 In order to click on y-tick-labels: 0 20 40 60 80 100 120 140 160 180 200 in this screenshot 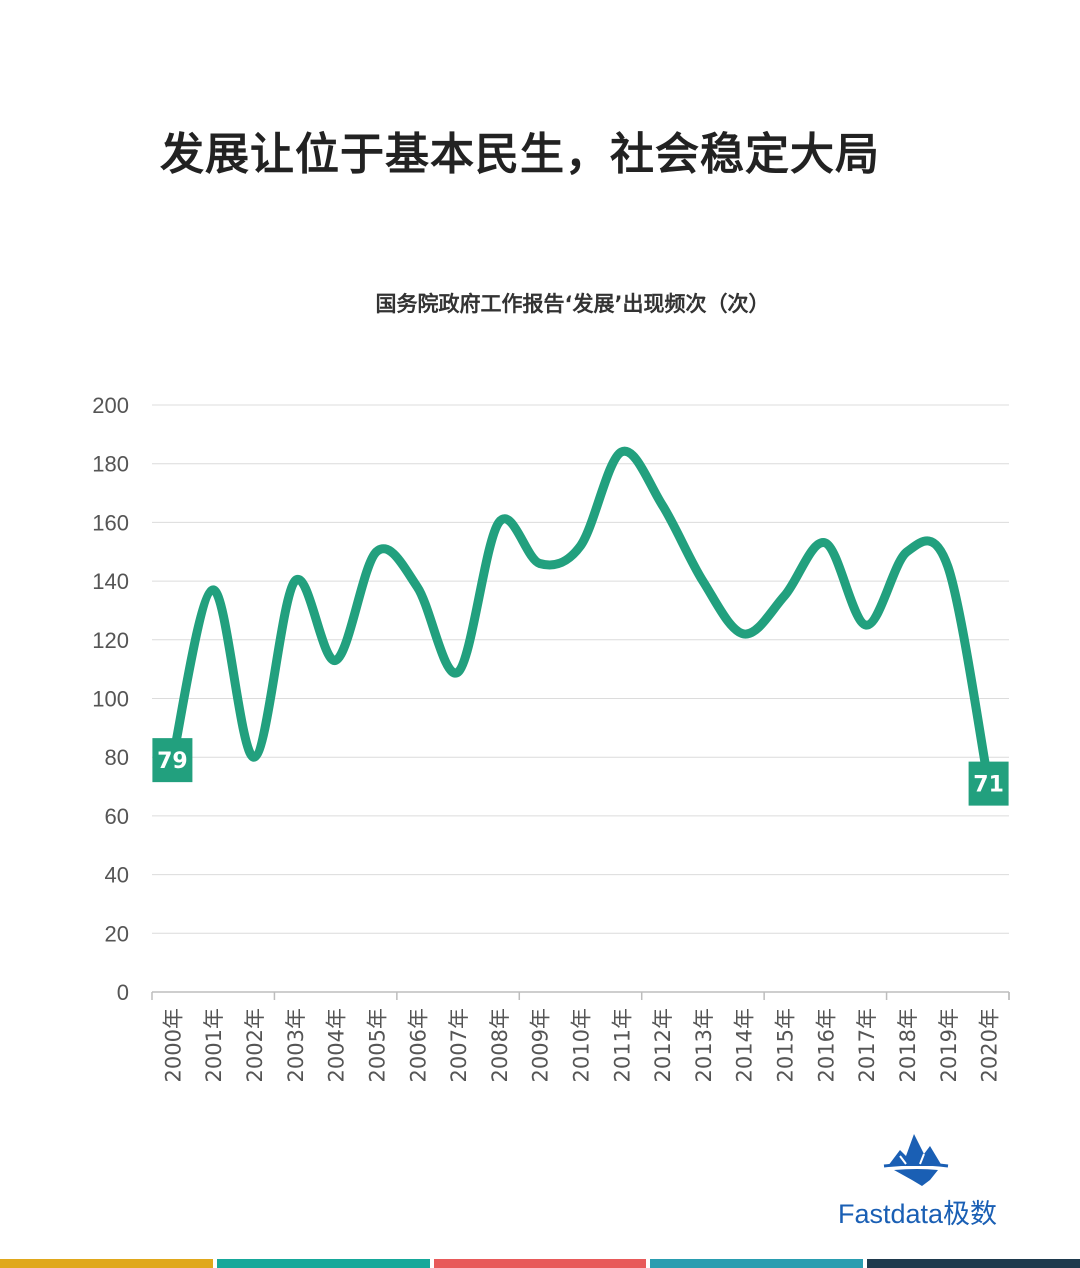, I will do `click(110, 699)`.